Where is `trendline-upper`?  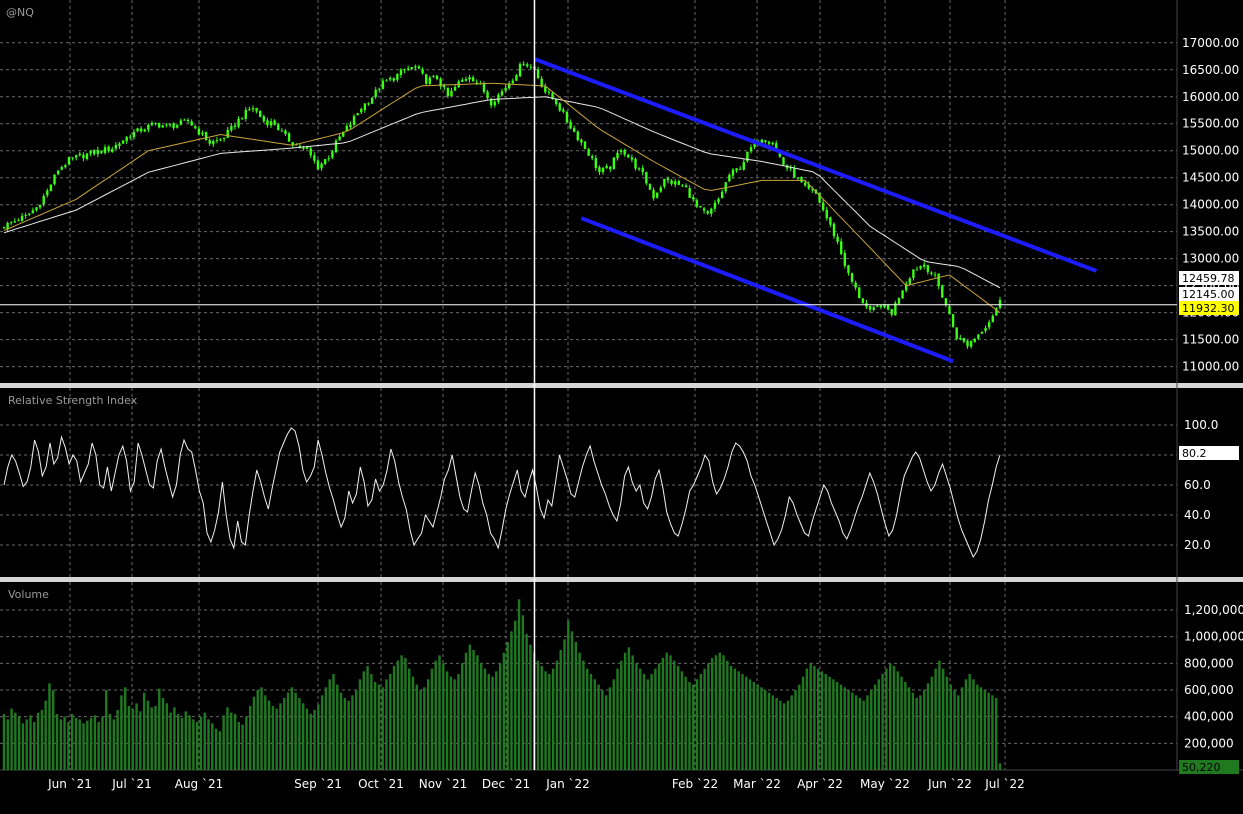
trendline-upper is located at coordinates (815, 165).